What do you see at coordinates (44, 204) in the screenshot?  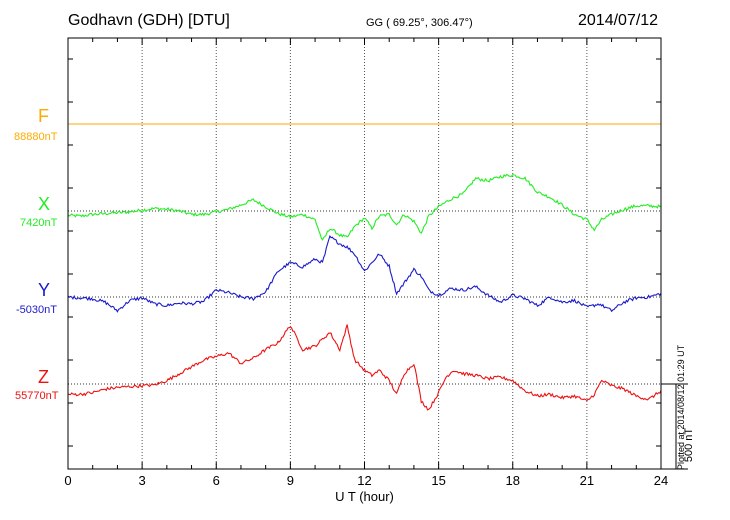 I see `component-label-X: X` at bounding box center [44, 204].